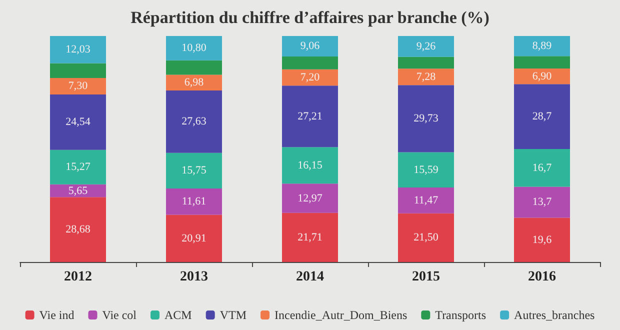 This screenshot has width=620, height=330. What do you see at coordinates (194, 277) in the screenshot?
I see `x-tick-label: 2013` at bounding box center [194, 277].